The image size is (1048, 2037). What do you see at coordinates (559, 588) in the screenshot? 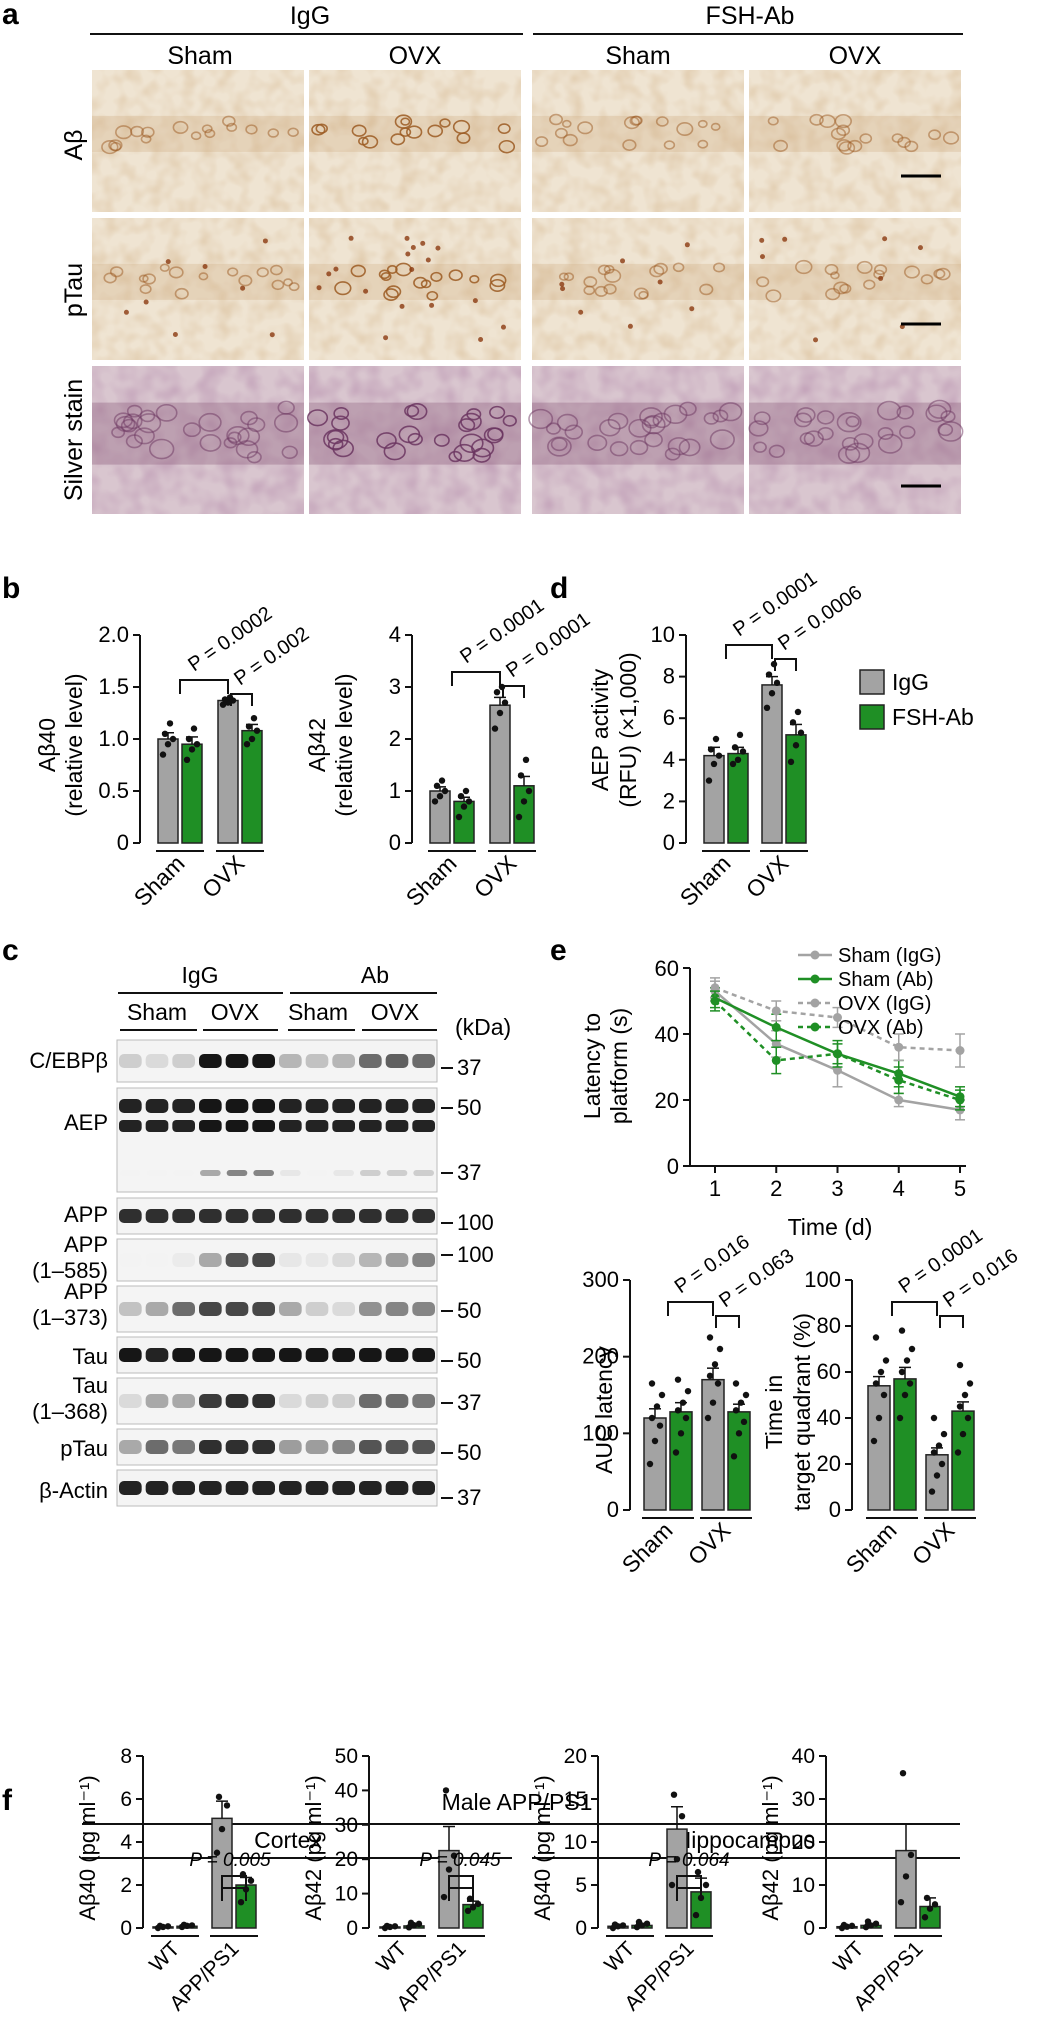
I see `panel-letter-d: d` at bounding box center [559, 588].